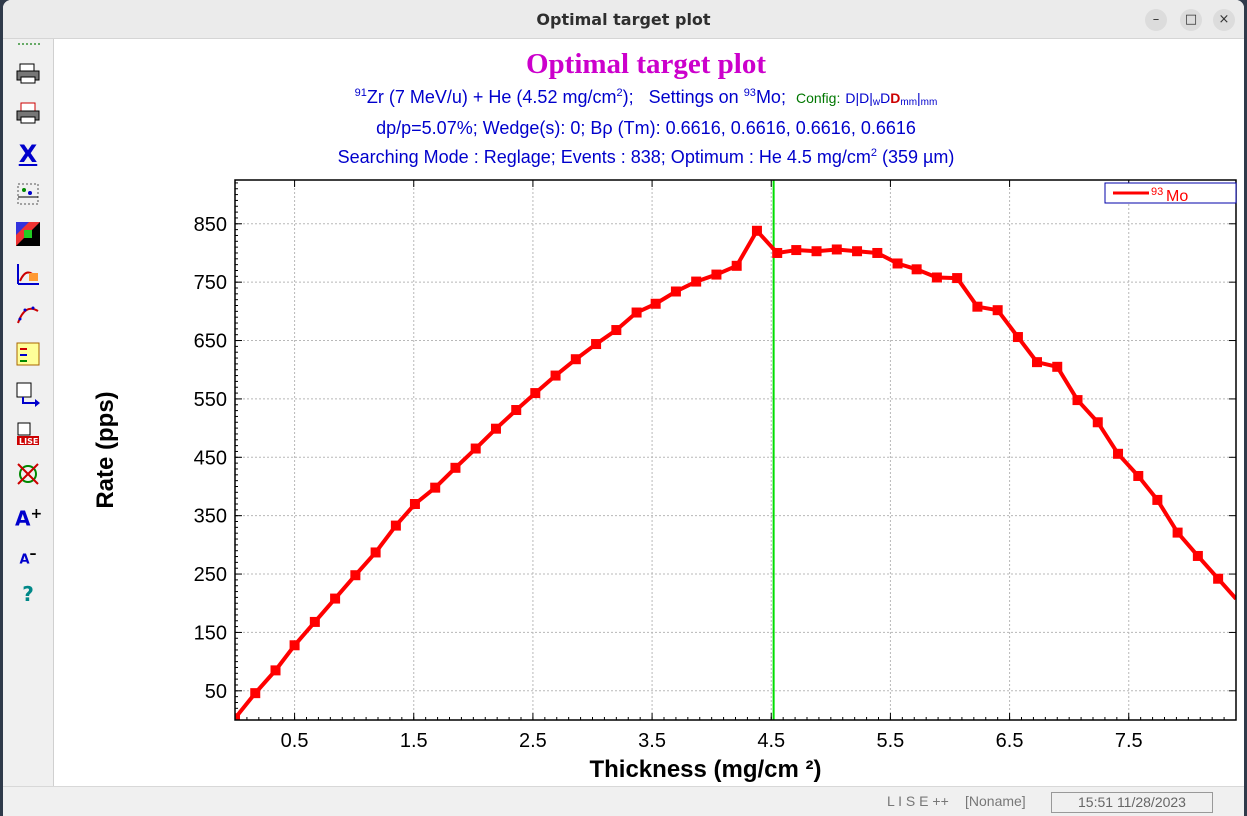  I want to click on color-palette-icon, so click(28, 234).